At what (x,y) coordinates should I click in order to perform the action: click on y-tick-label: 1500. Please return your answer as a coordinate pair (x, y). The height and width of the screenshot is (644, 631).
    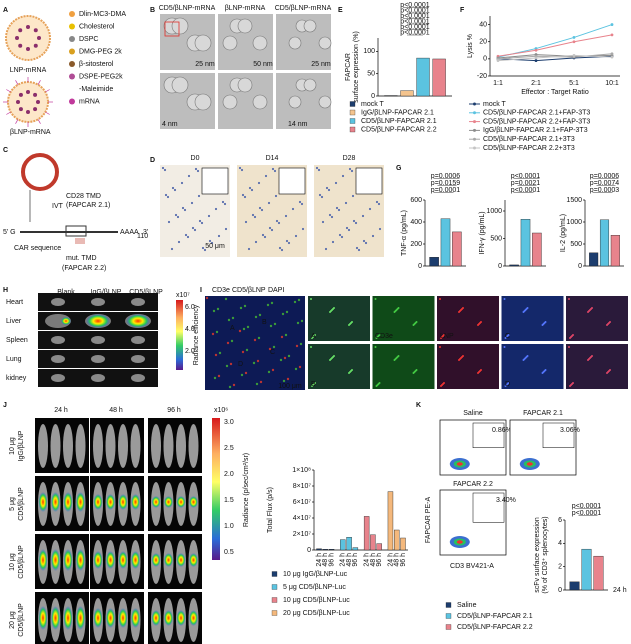
    Looking at the image, I should click on (574, 200).